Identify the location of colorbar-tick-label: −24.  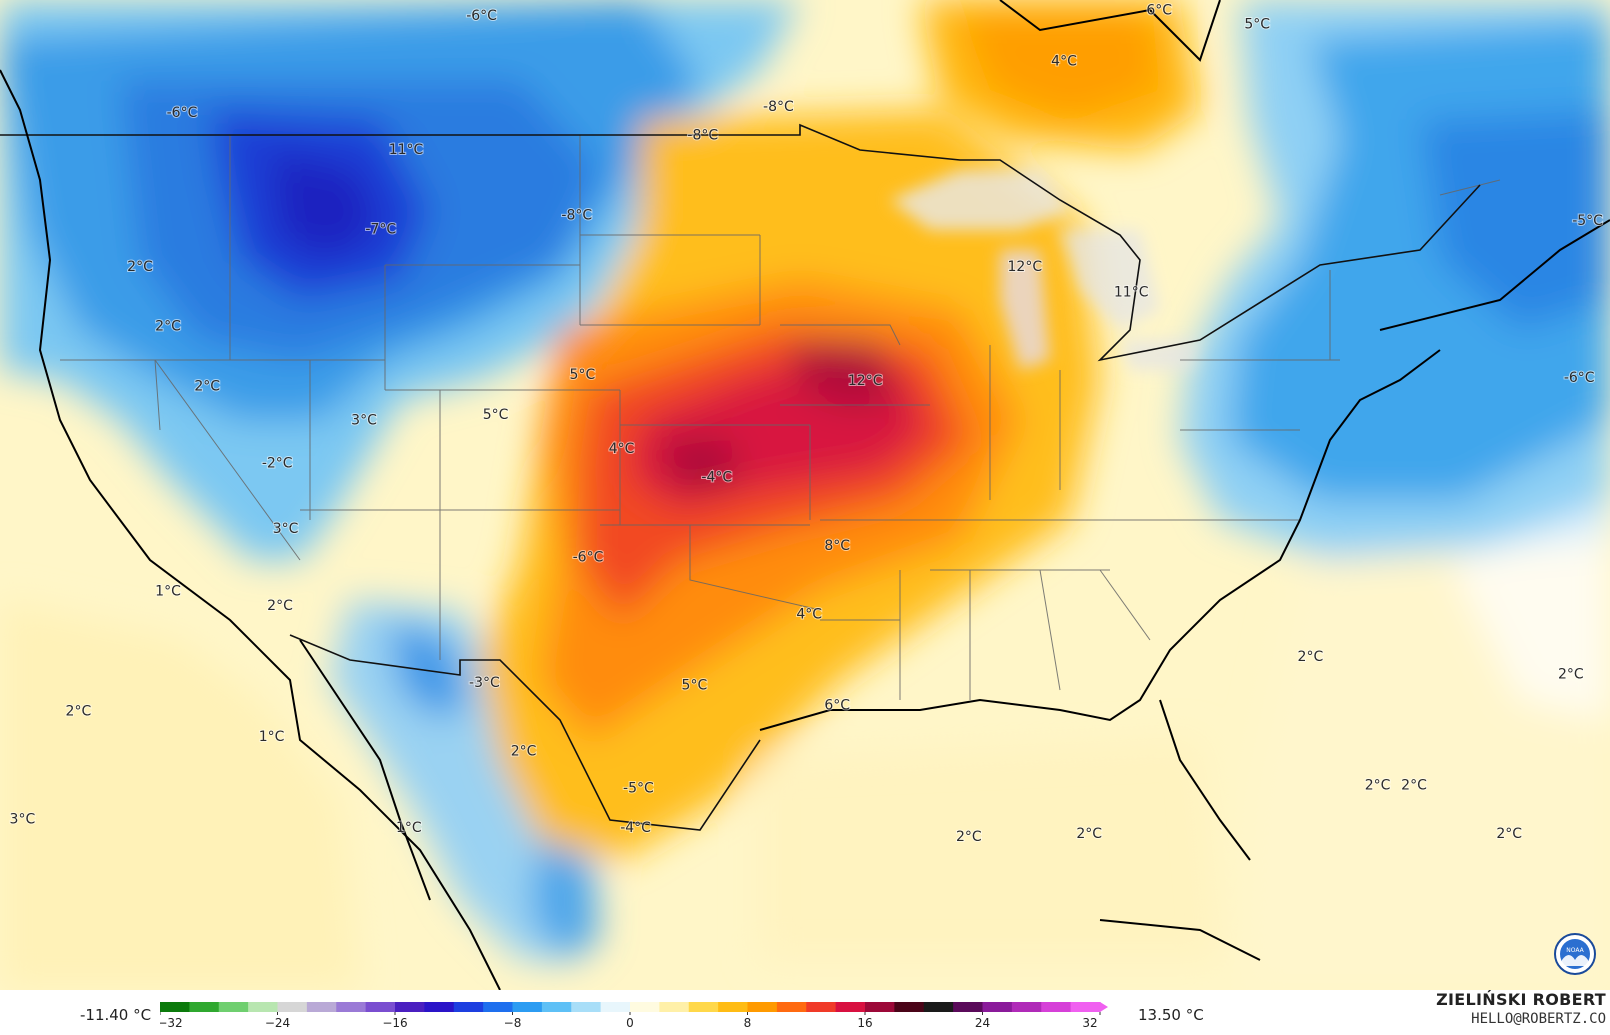
(277, 1022).